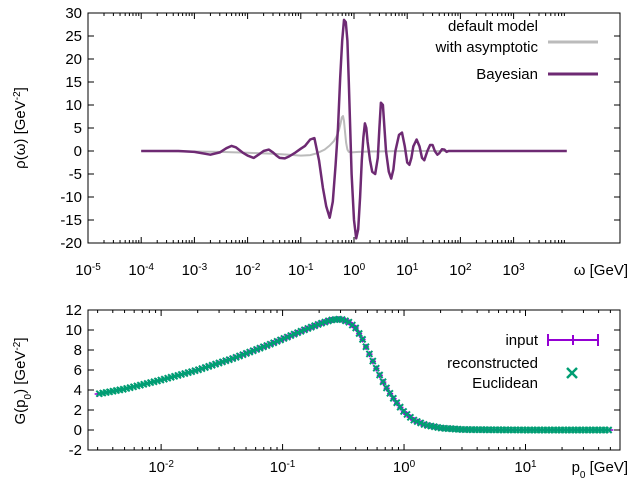 The width and height of the screenshot is (639, 482). Describe the element at coordinates (73, 330) in the screenshot. I see `bottom-y-tick-label: 10` at that location.